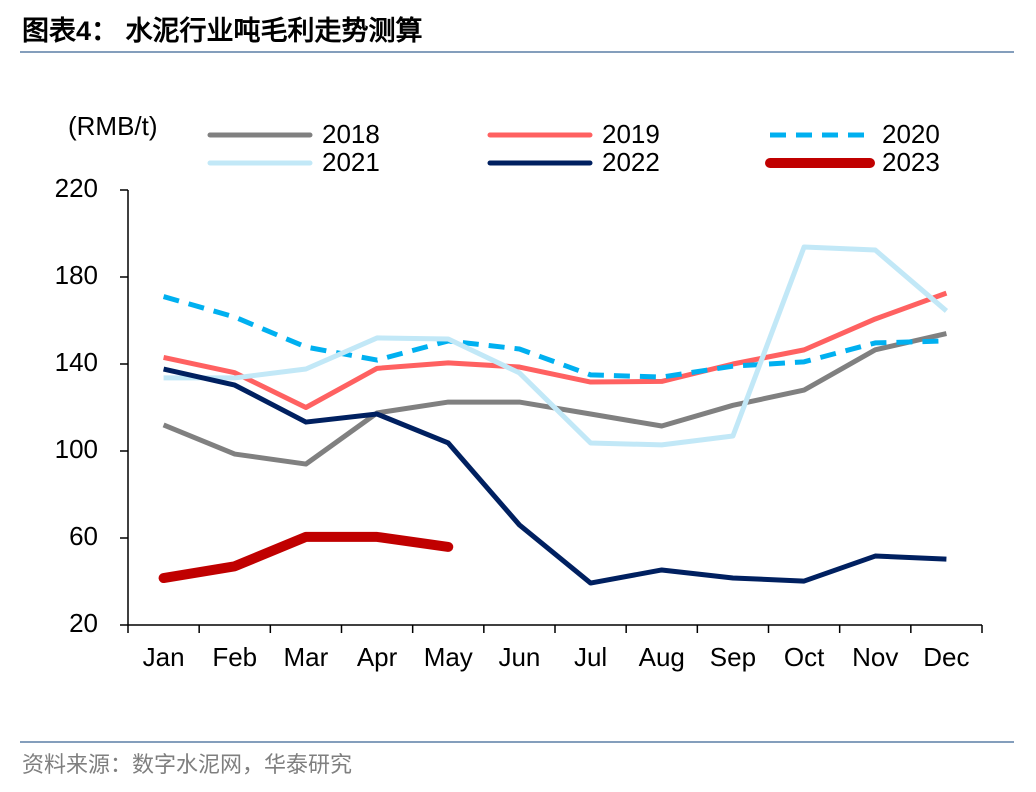  Describe the element at coordinates (377, 657) in the screenshot. I see `x-tick-label: Apr` at that location.